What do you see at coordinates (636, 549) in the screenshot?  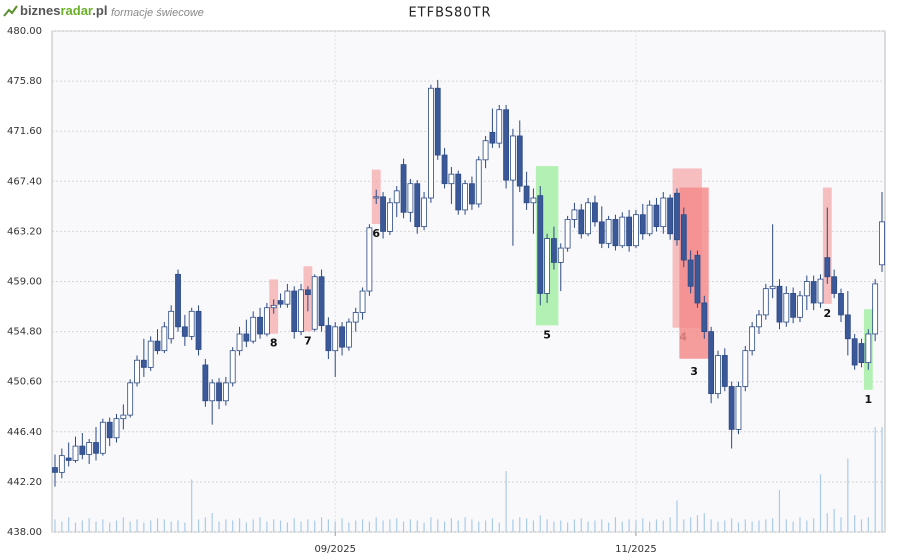 I see `x-tick-label: 11/2025` at bounding box center [636, 549].